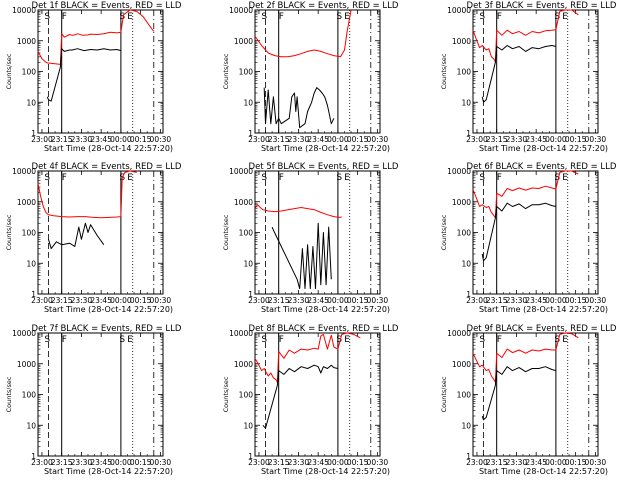 This screenshot has width=640, height=480. What do you see at coordinates (324, 6) in the screenshot?
I see `plot-title: Det 2f BLACK = Events, RED = LLD` at bounding box center [324, 6].